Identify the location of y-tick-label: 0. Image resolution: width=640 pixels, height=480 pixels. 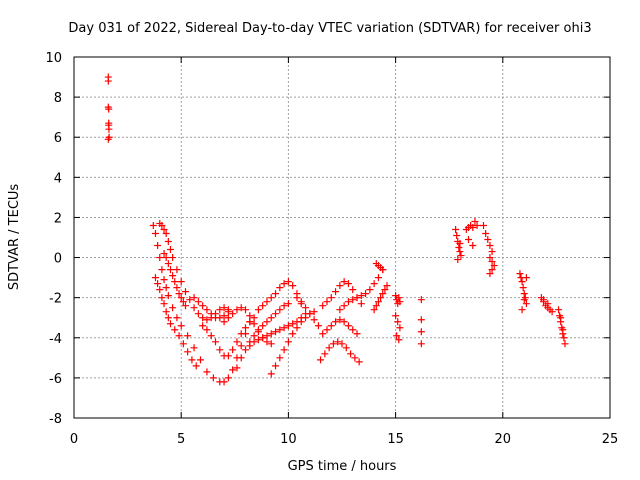
(58, 259).